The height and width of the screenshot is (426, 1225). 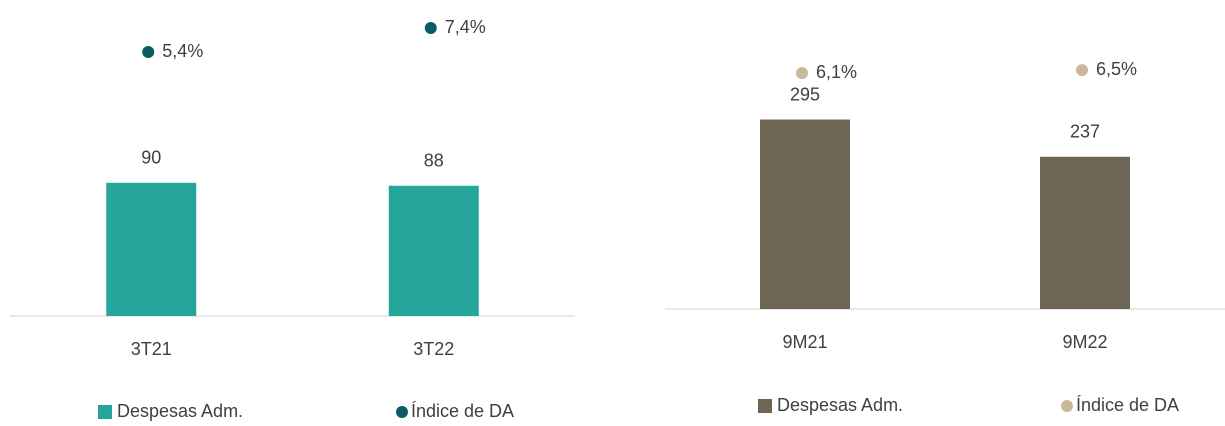 What do you see at coordinates (1085, 132) in the screenshot?
I see `data-label: 237` at bounding box center [1085, 132].